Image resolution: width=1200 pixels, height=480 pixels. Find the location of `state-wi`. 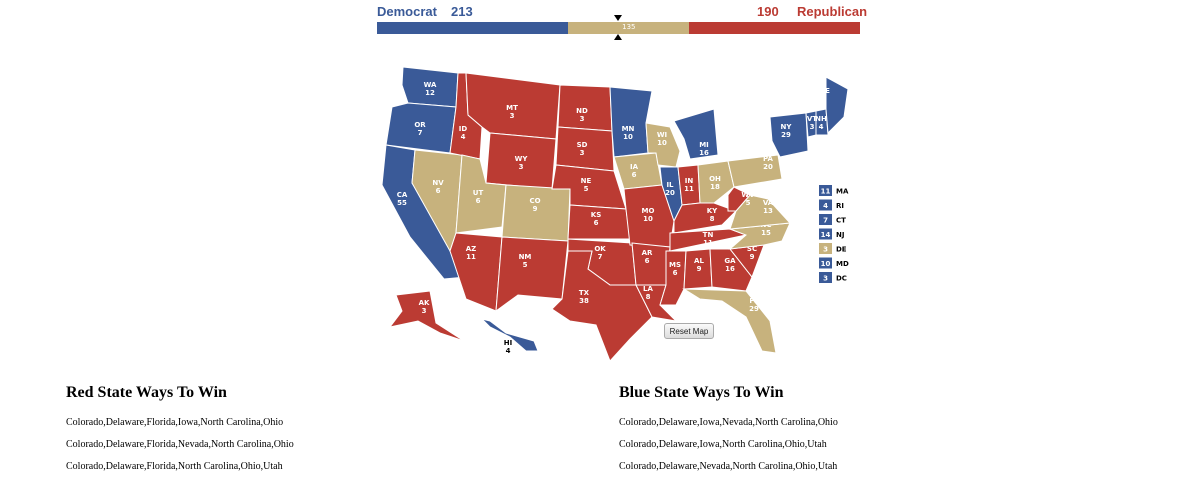

state-wi is located at coordinates (663, 145).